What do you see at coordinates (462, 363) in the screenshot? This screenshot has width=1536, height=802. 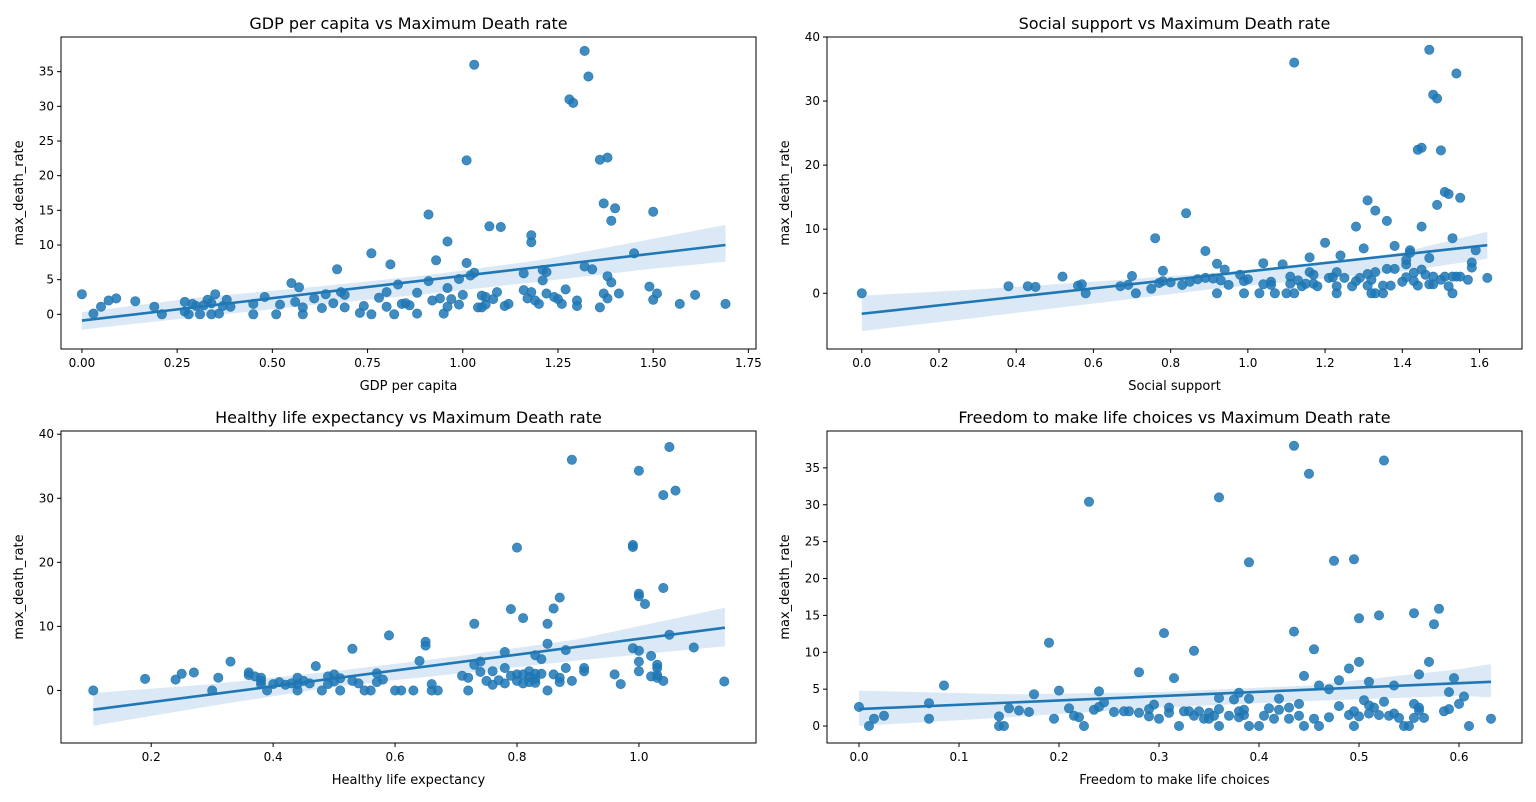 I see `x-tick-label: 1.00` at bounding box center [462, 363].